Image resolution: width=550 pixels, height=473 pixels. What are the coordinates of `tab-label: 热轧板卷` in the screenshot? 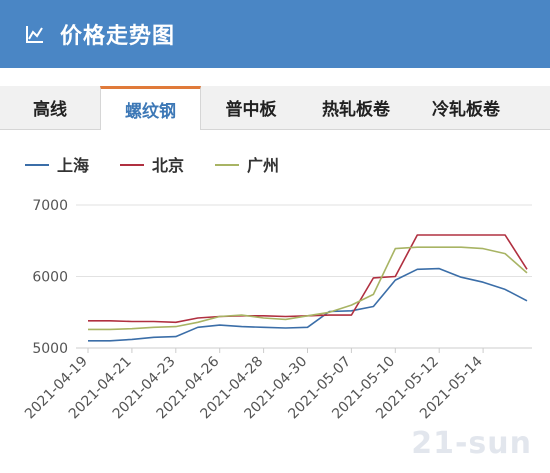 It's located at (356, 110).